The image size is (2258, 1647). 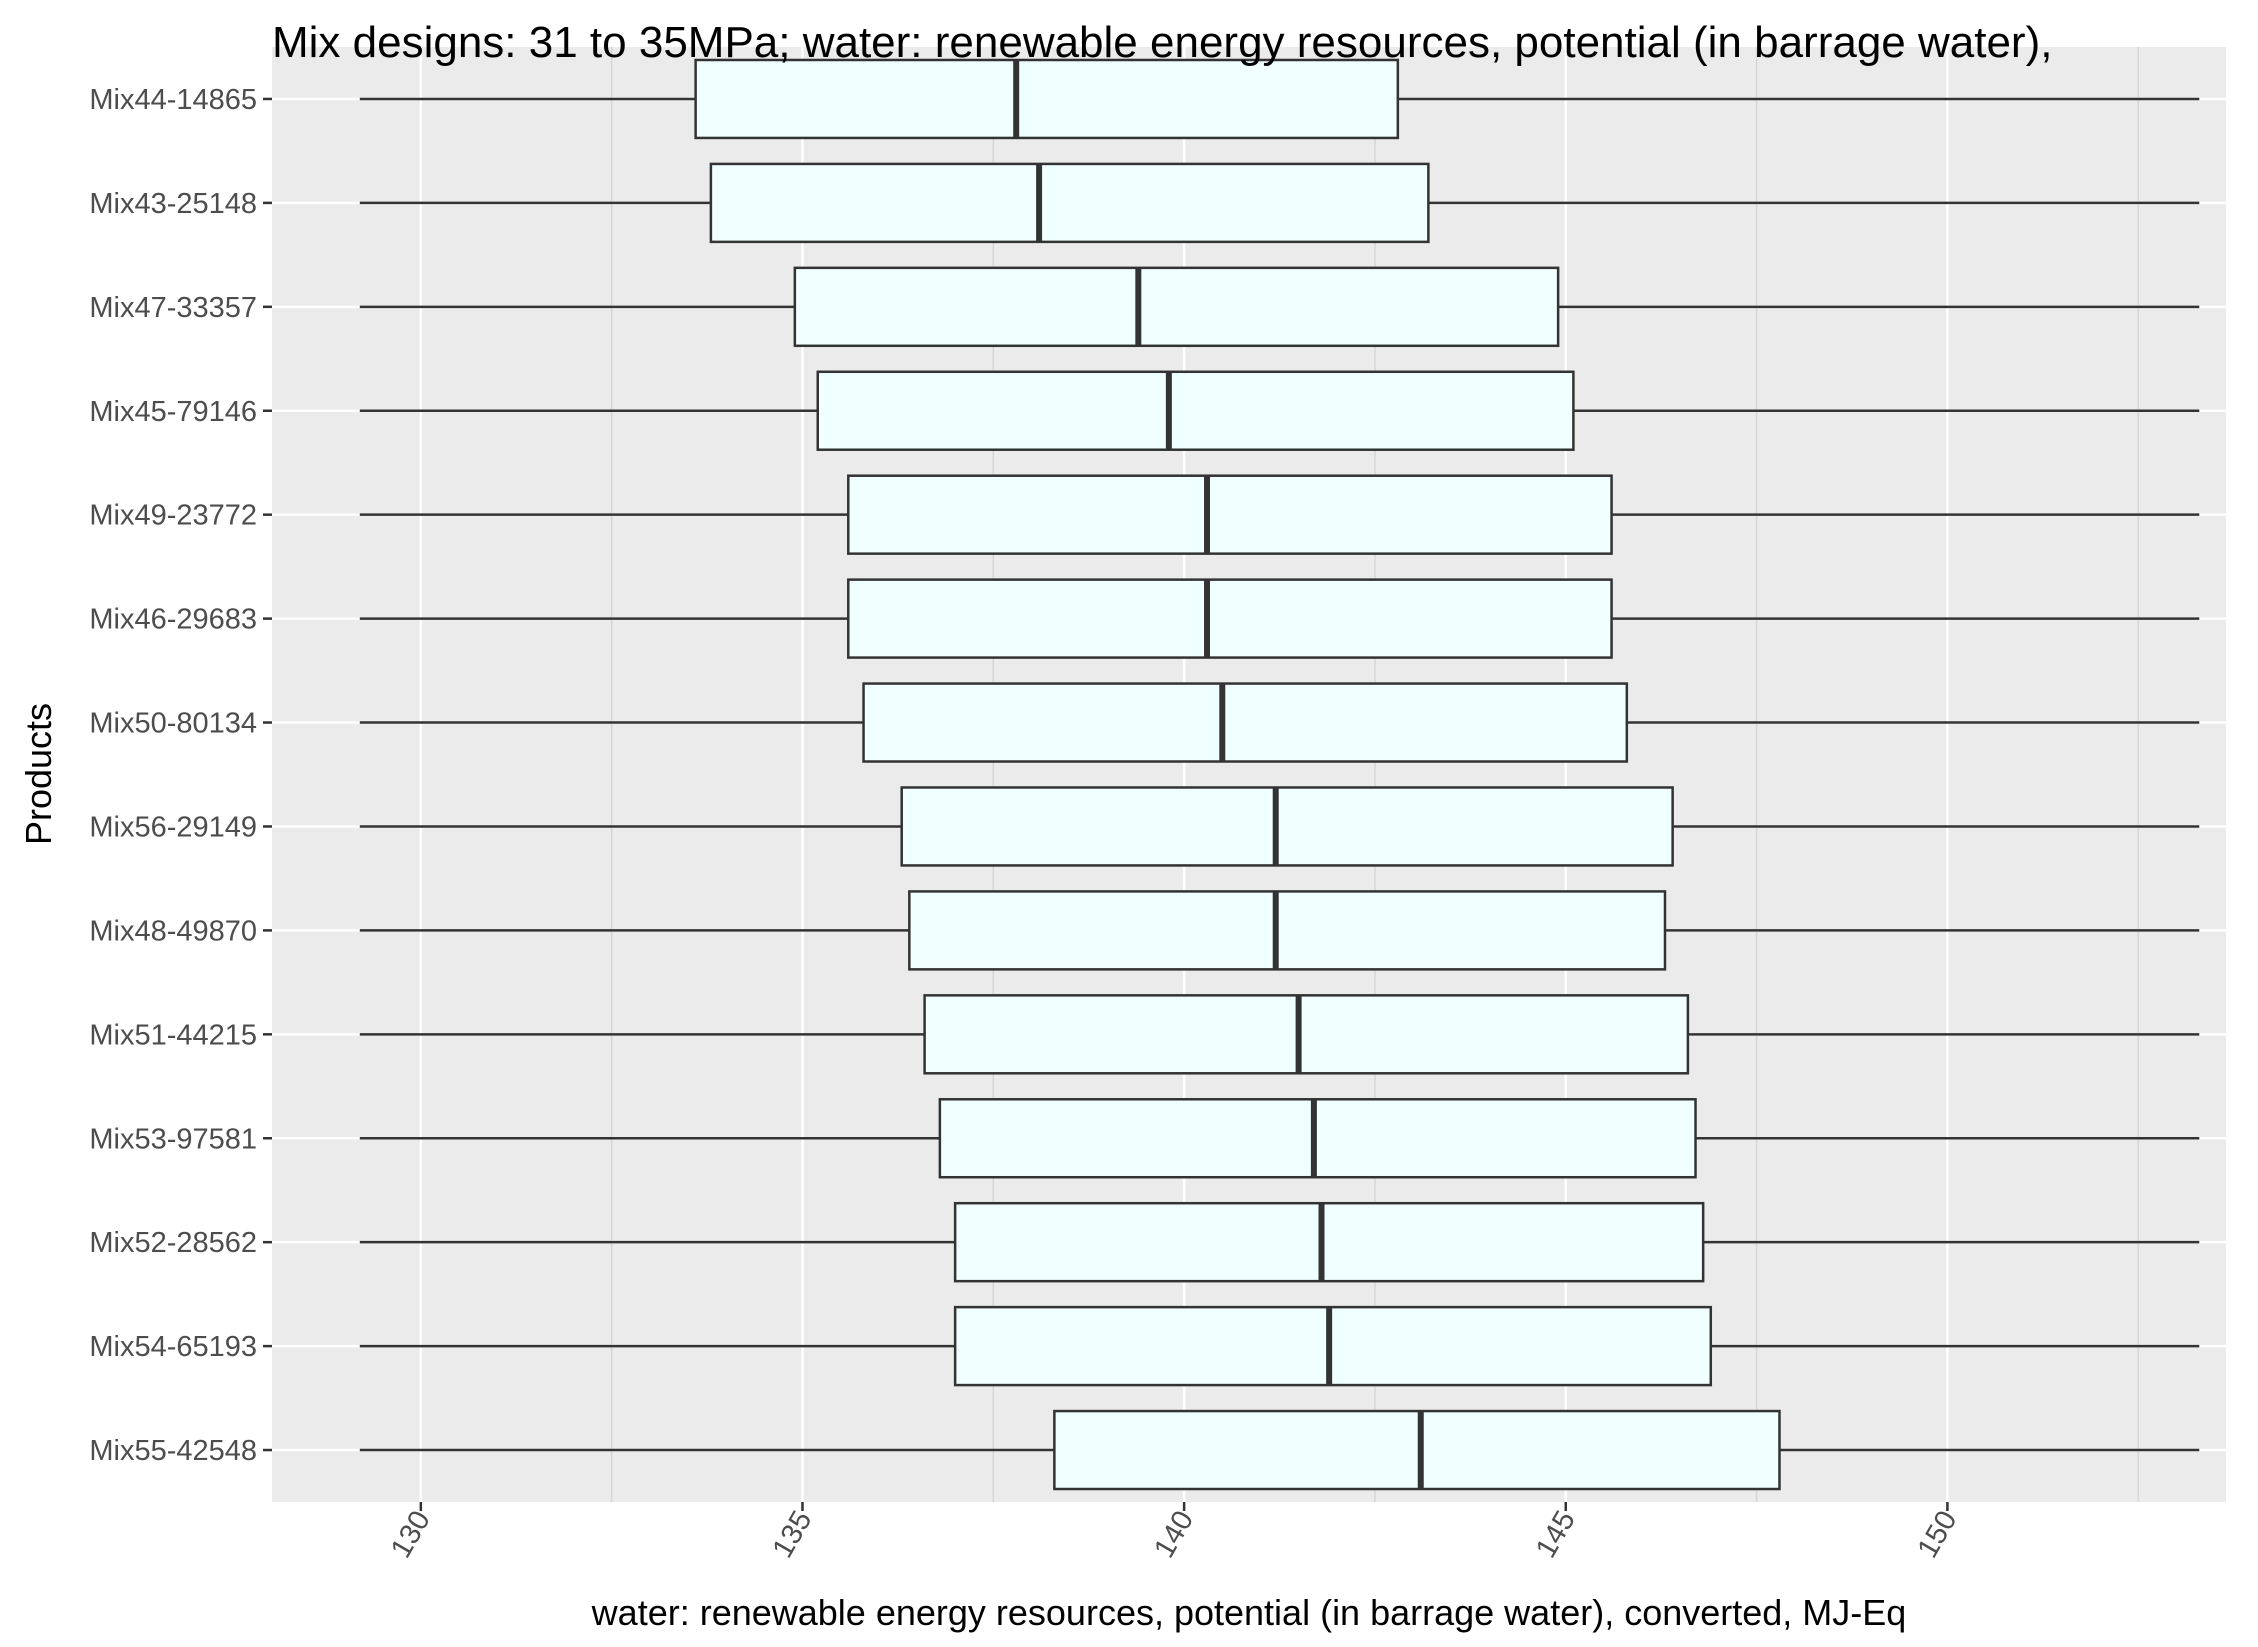 What do you see at coordinates (173, 1347) in the screenshot?
I see `y-tick-label: Mix54-65193` at bounding box center [173, 1347].